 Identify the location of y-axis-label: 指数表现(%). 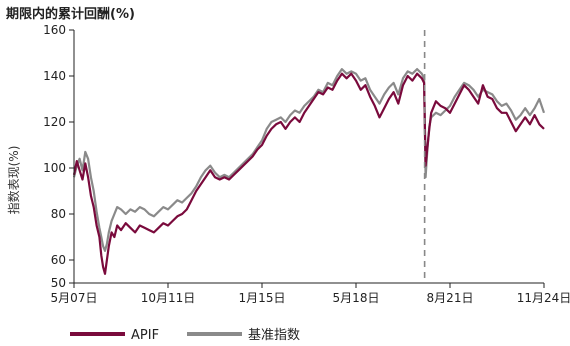
(13, 180).